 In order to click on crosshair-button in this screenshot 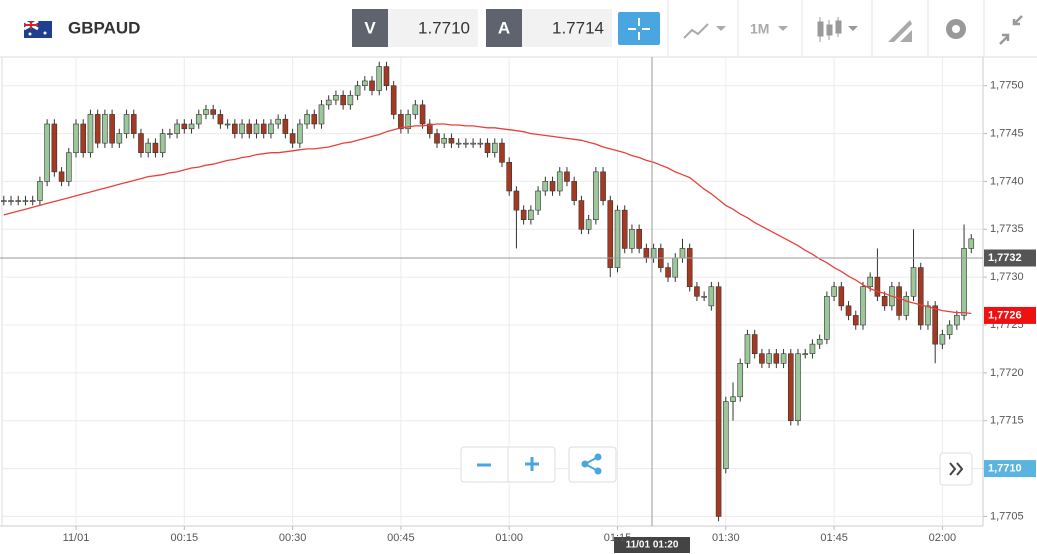, I will do `click(639, 28)`.